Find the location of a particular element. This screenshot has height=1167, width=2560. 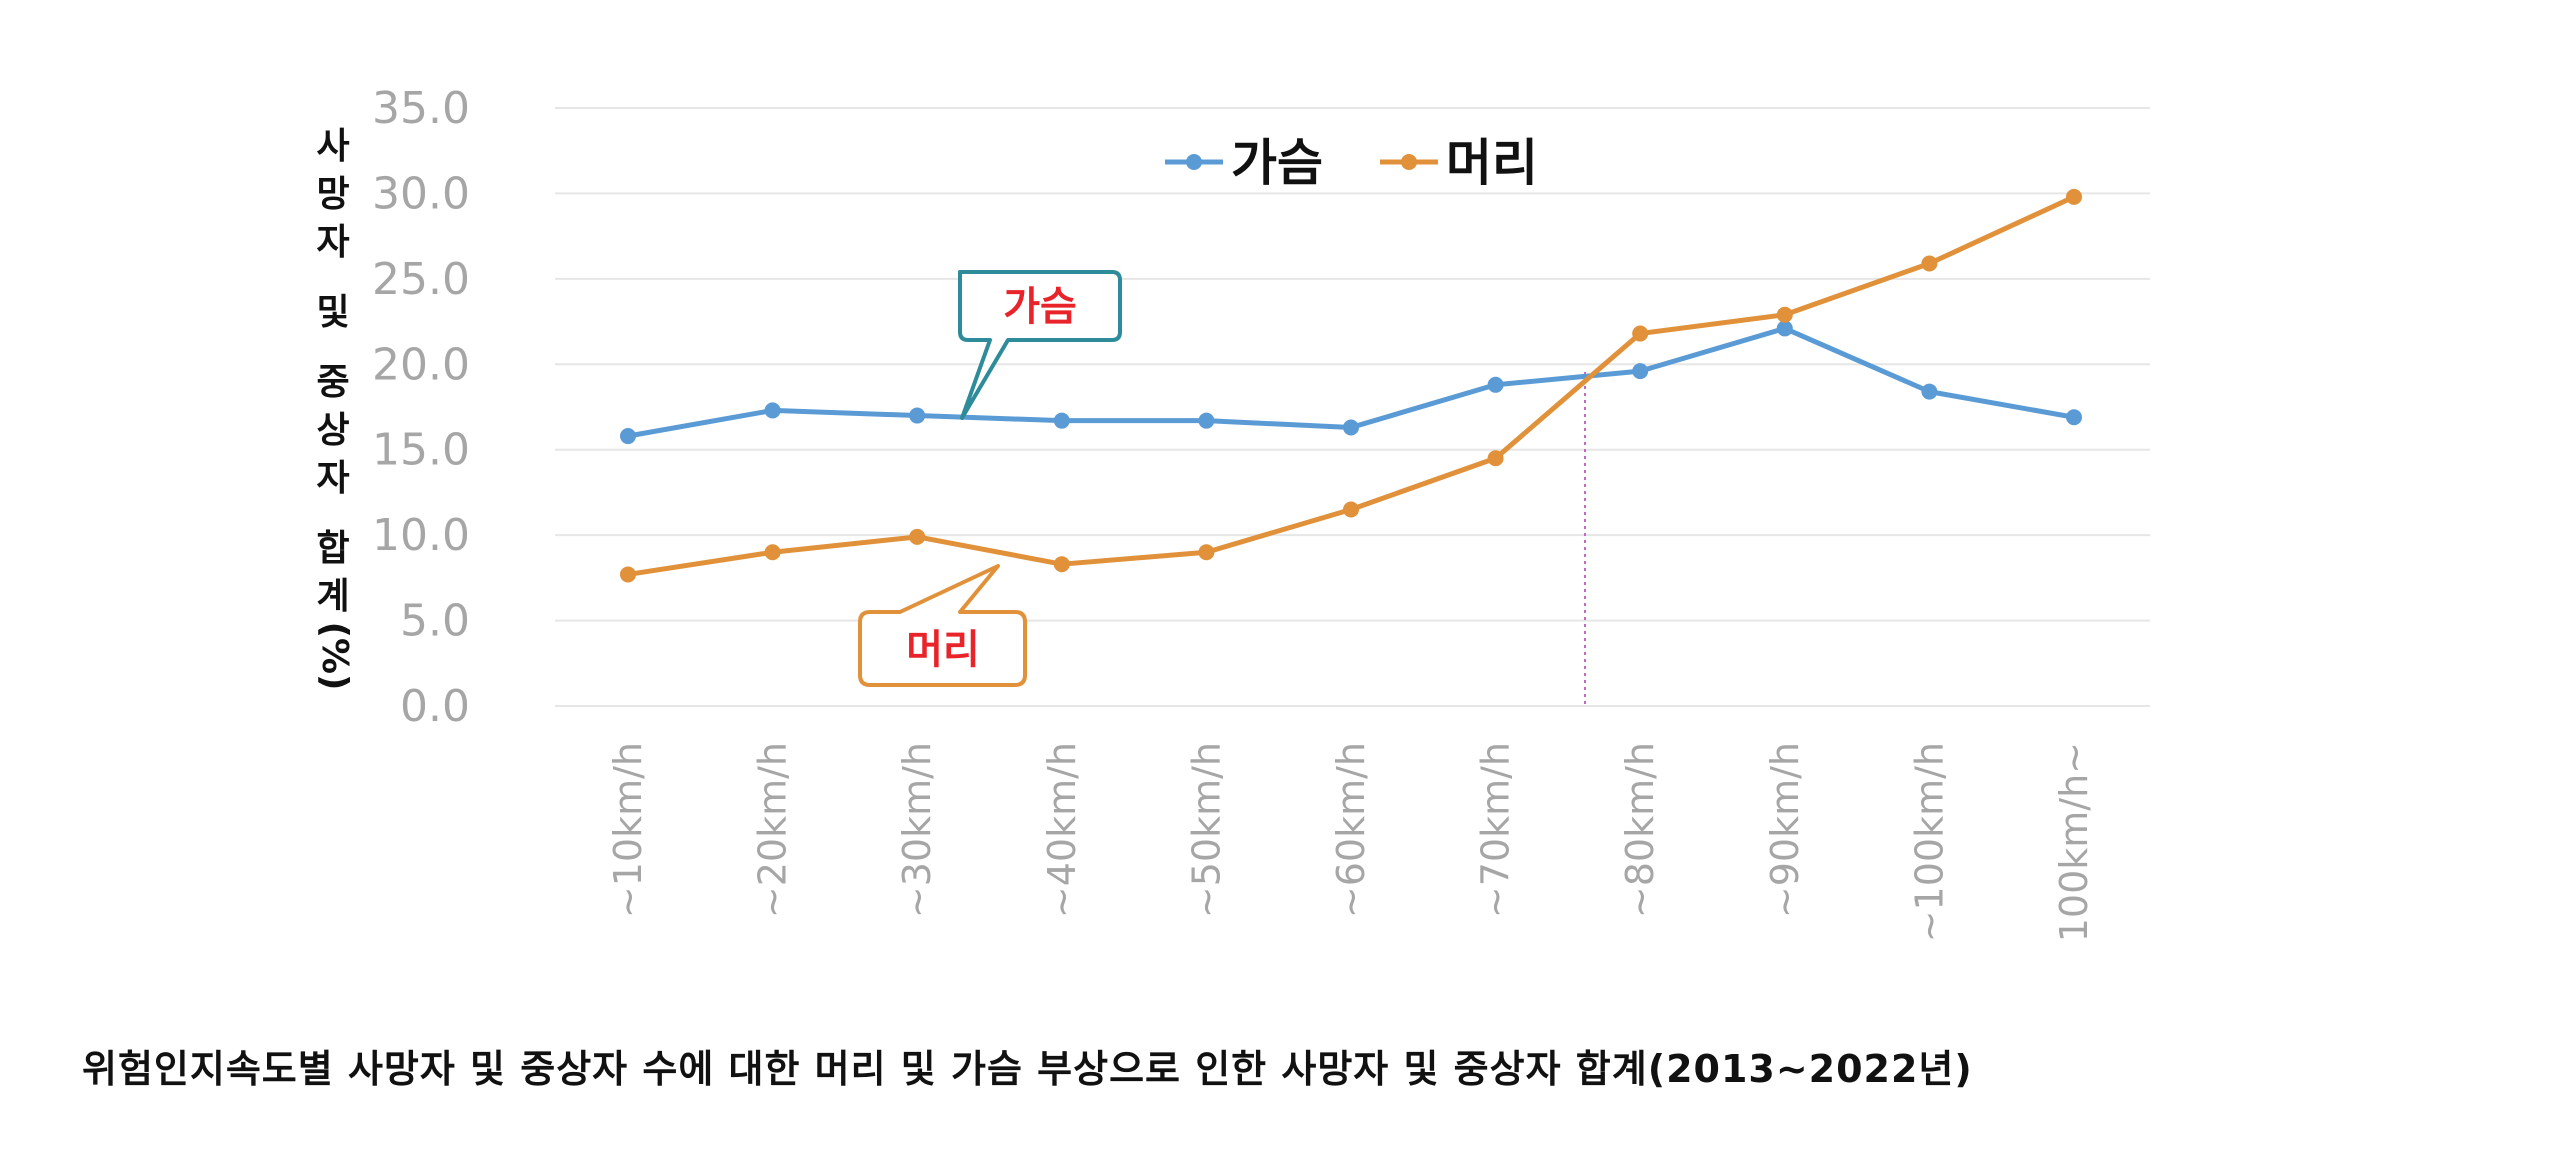

y-axis-label-char: 계 is located at coordinates (332, 596).